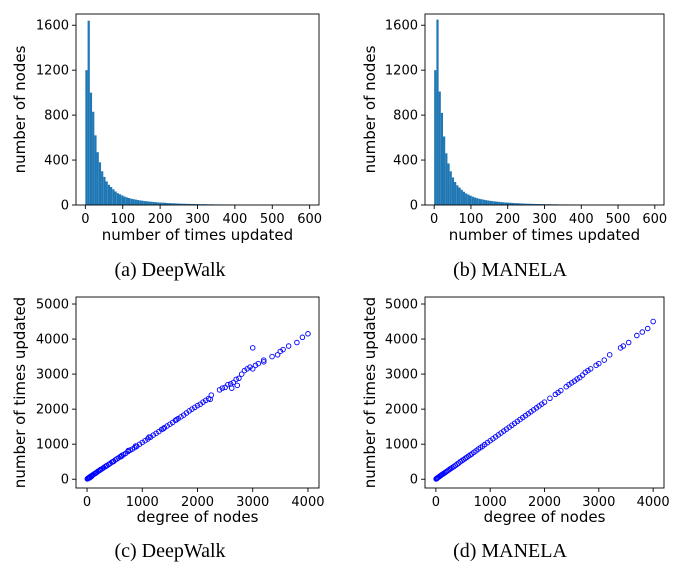  What do you see at coordinates (198, 517) in the screenshot?
I see `x-axis-label: degree of nodes` at bounding box center [198, 517].